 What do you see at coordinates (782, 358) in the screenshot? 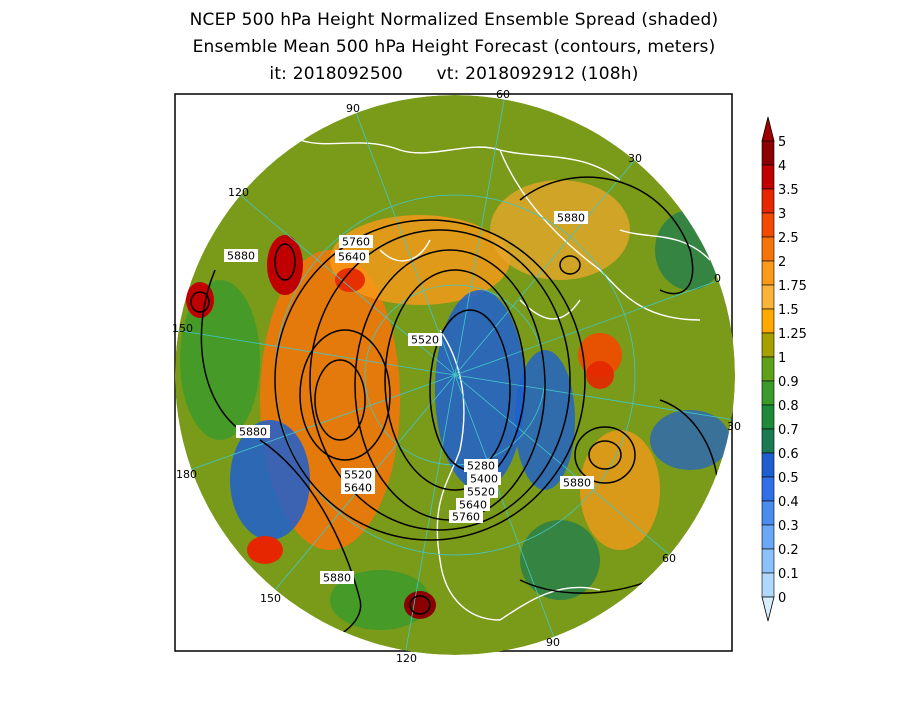
I see `colorbar-label: 1` at bounding box center [782, 358].